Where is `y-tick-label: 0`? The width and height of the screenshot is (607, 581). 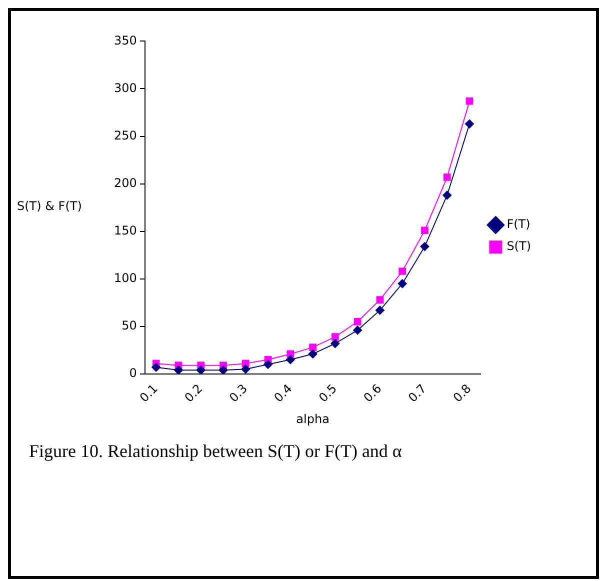 y-tick-label: 0 is located at coordinates (133, 373).